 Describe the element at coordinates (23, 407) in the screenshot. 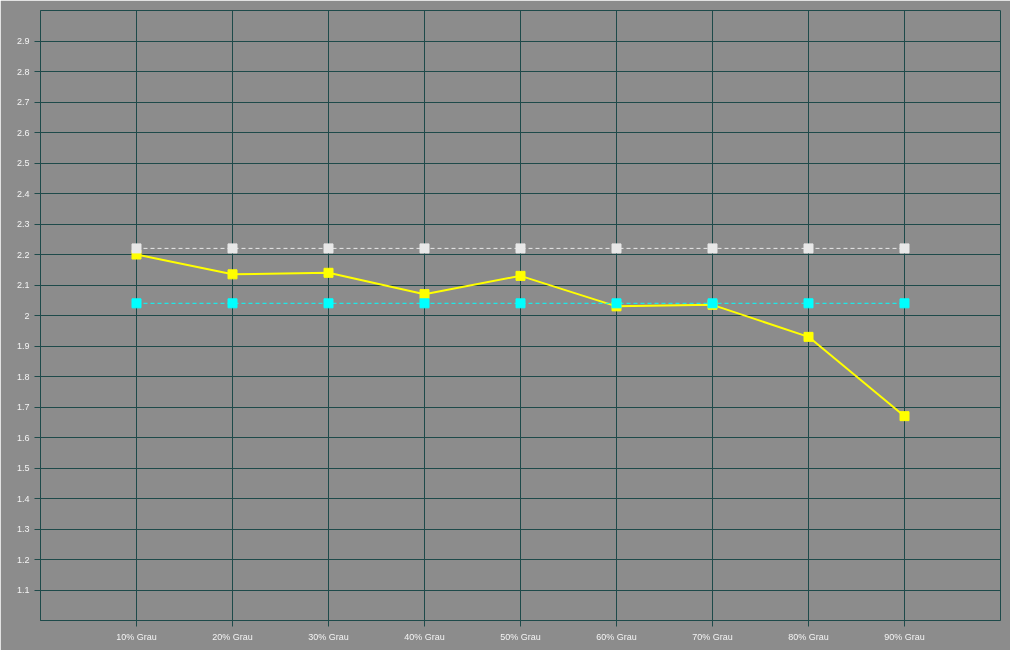

I see `y-tick-label: 1.7` at that location.